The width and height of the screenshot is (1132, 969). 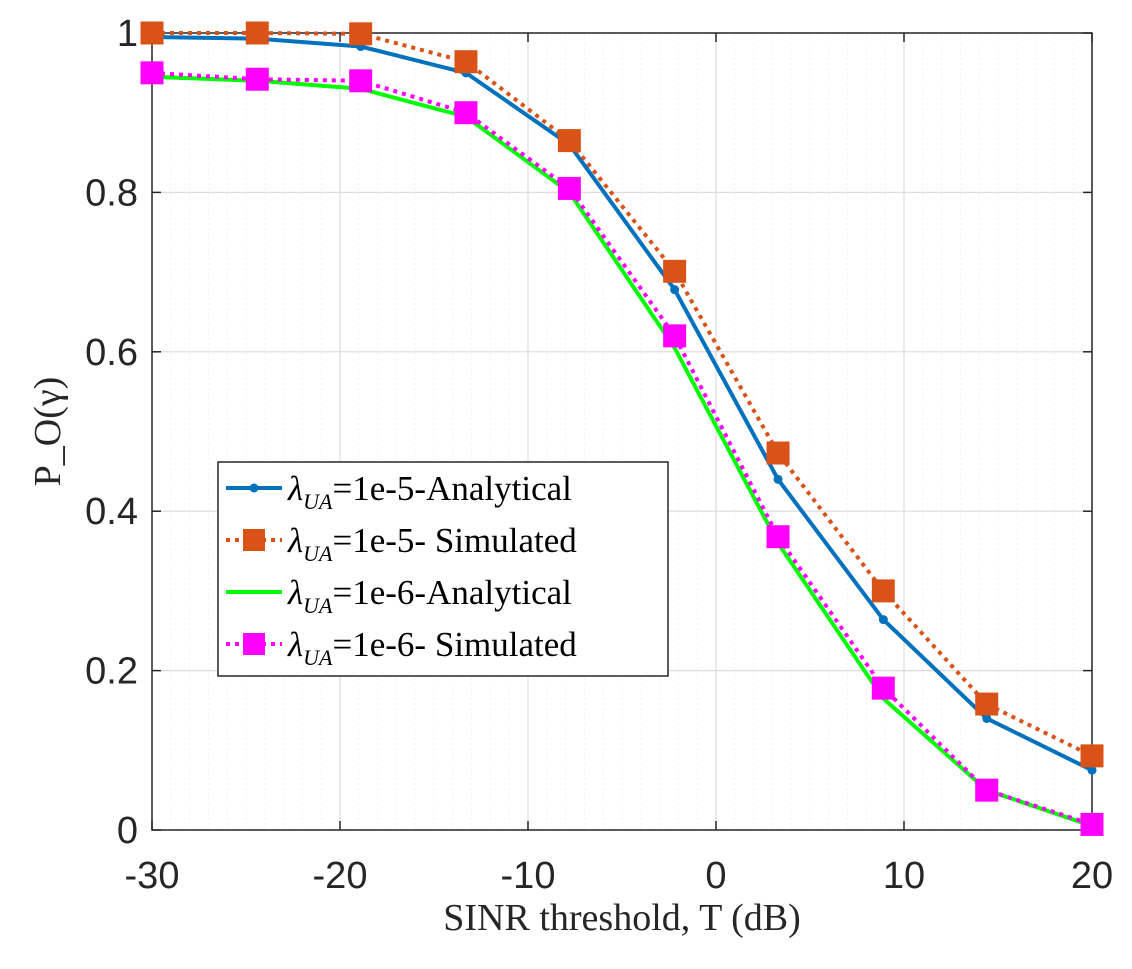 I want to click on legend-item: λUA=1e-6- Simulated, so click(x=401, y=647).